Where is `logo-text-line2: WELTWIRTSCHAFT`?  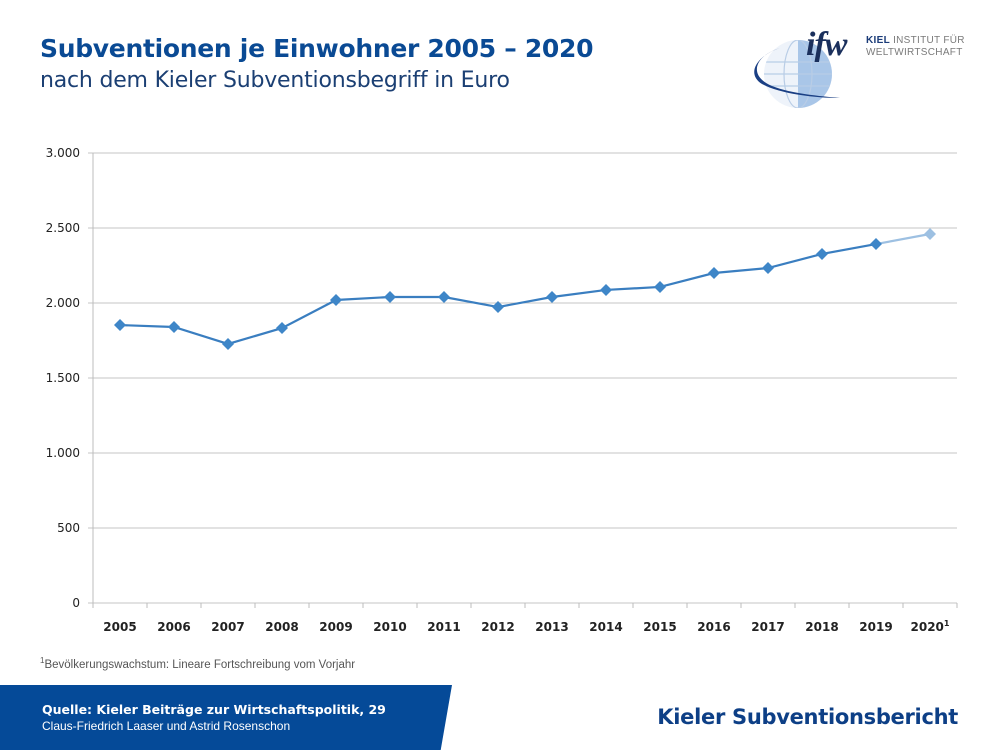
logo-text-line2: WELTWIRTSCHAFT is located at coordinates (914, 52).